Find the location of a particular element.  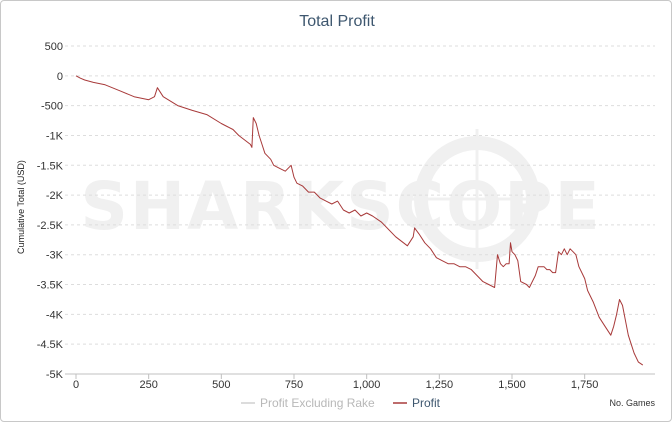

chart-title: Total Profit is located at coordinates (337, 21).